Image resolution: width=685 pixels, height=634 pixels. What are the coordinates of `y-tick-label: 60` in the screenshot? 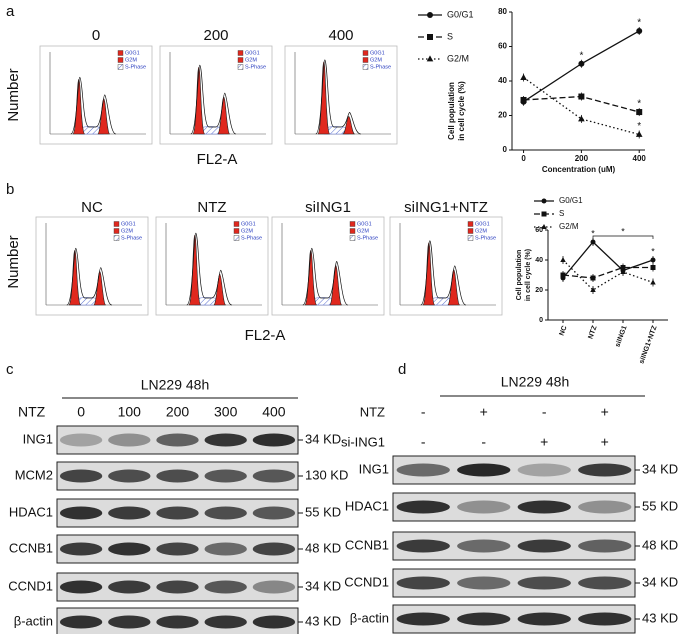 It's located at (502, 46).